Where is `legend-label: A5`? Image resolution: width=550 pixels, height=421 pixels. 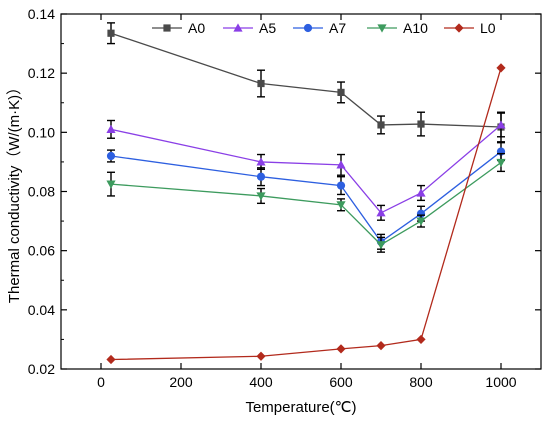
legend-label: A5 is located at coordinates (267, 28).